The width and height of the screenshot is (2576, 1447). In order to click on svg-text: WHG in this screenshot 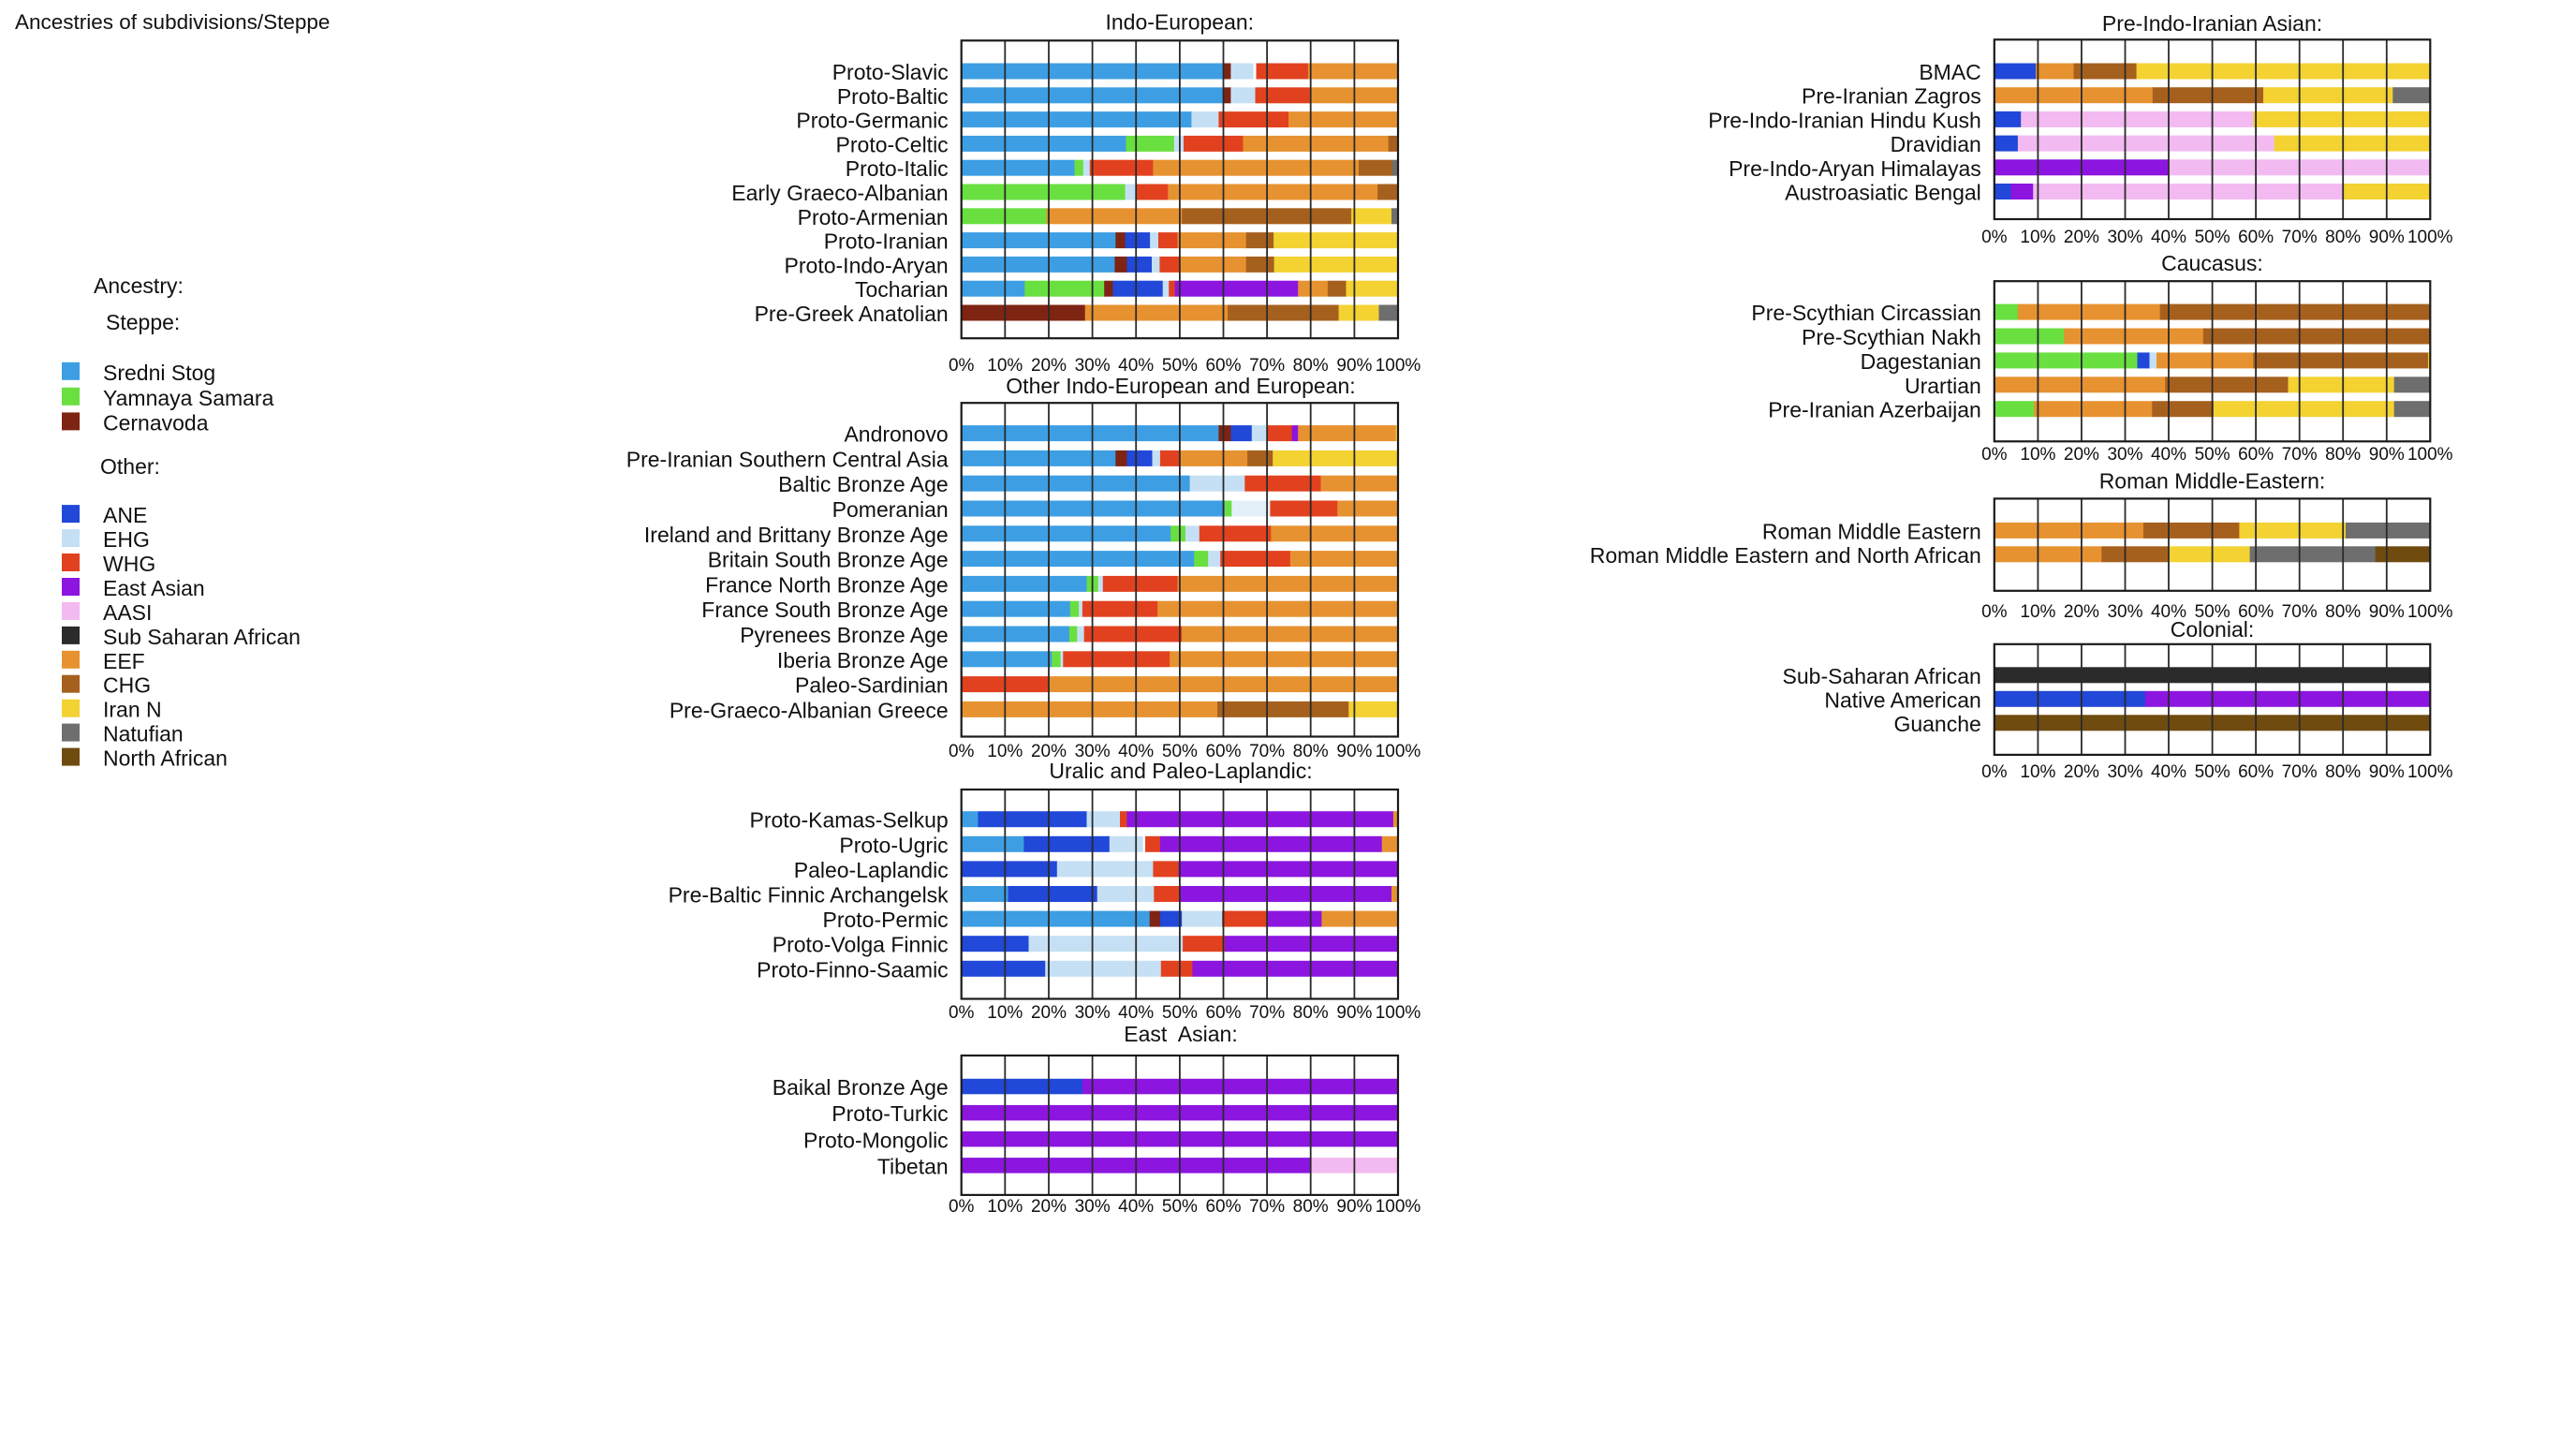, I will do `click(129, 564)`.